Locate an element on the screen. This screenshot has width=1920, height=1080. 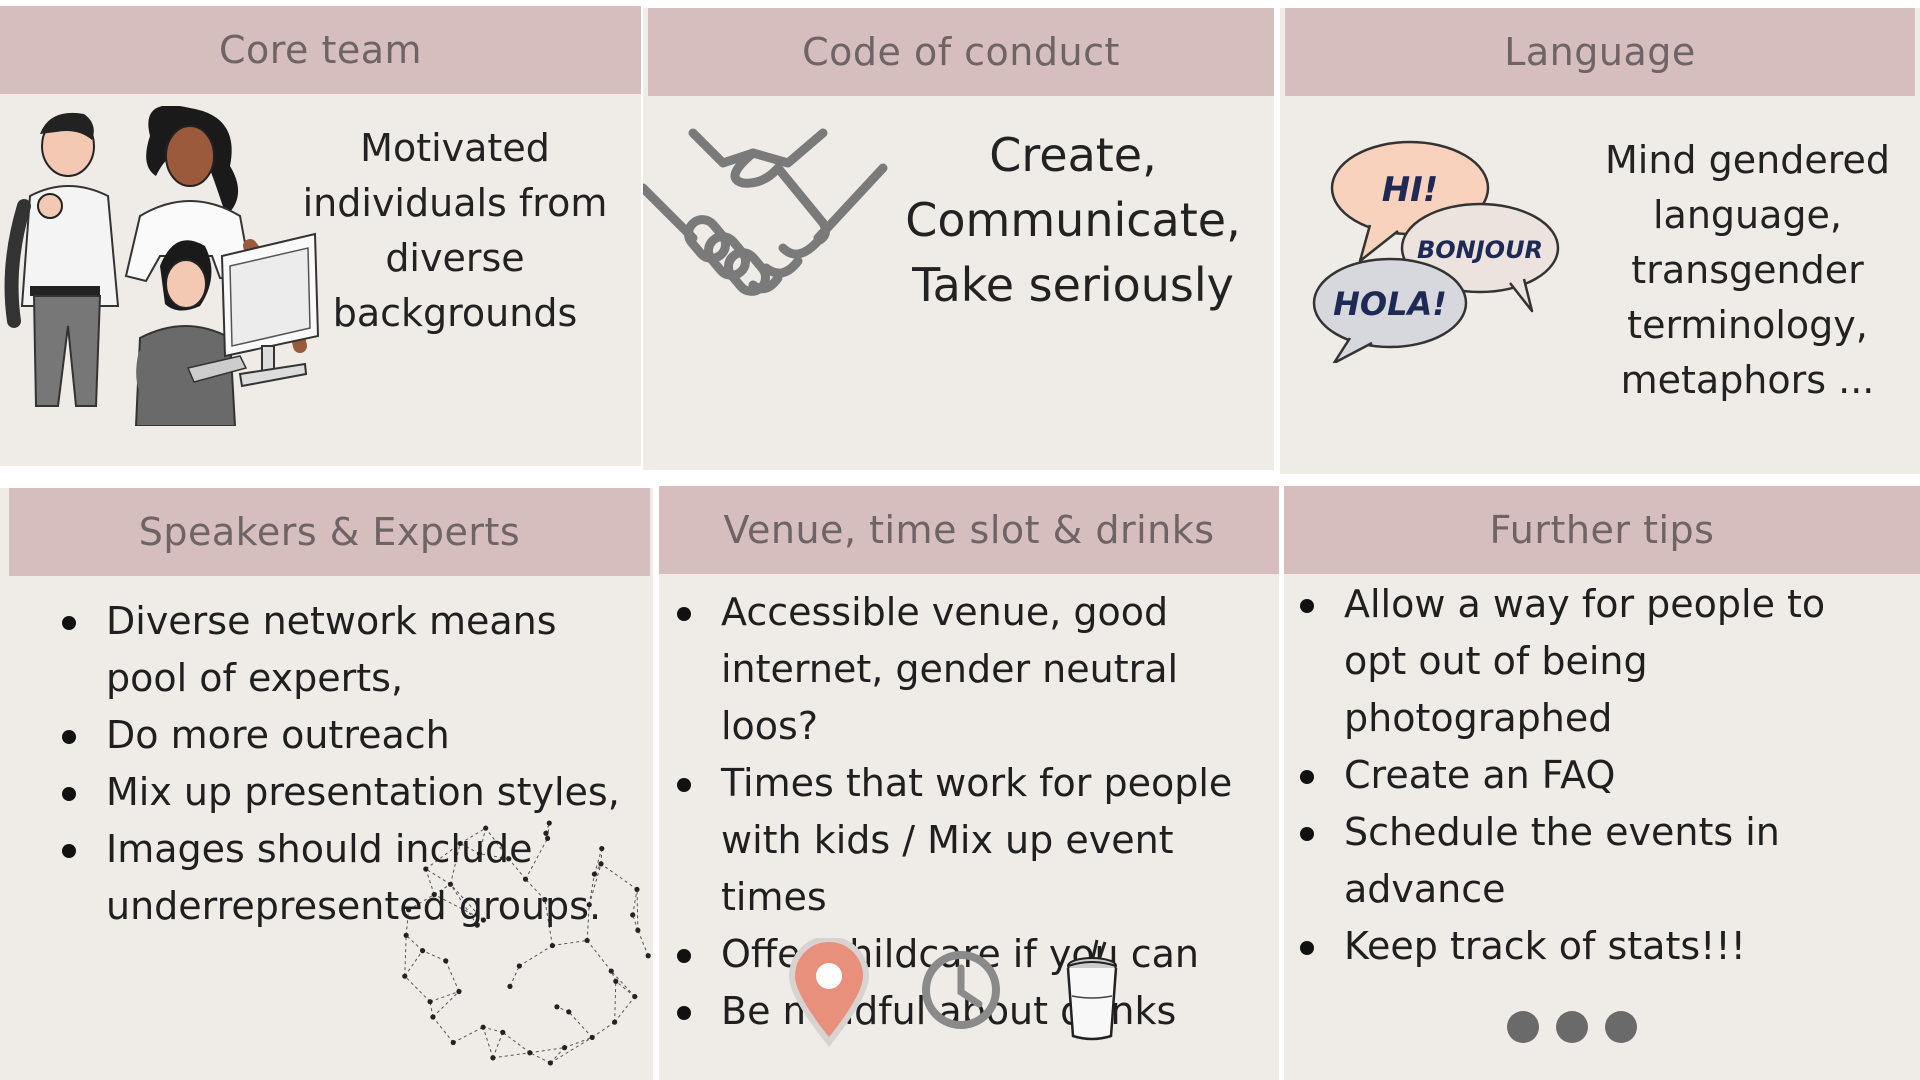
bonjour-bubble-icon: BONJOUR is located at coordinates (1480, 257).